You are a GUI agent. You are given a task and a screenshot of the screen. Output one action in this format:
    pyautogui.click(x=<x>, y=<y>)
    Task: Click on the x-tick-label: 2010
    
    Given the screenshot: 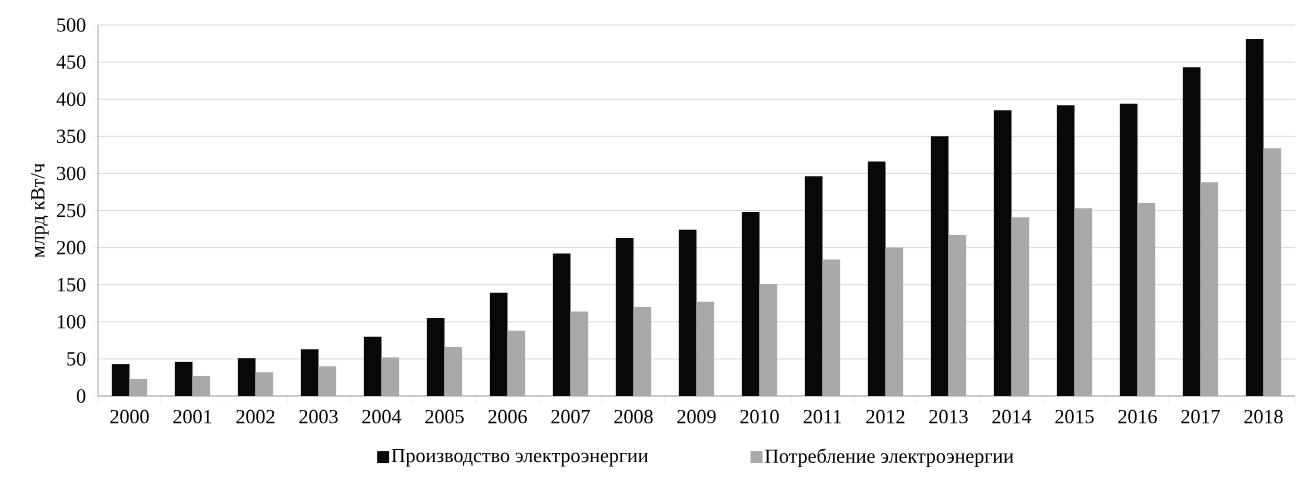 What is the action you would take?
    pyautogui.click(x=759, y=416)
    